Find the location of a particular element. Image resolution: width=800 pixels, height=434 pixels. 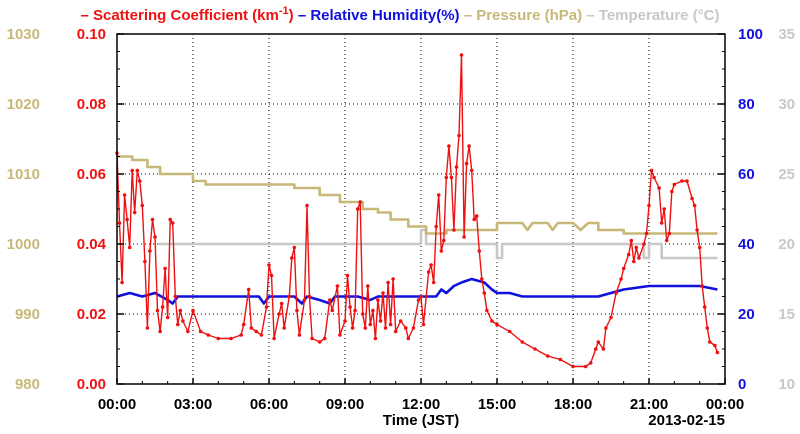

x-tick-label: 09:00 is located at coordinates (345, 404).